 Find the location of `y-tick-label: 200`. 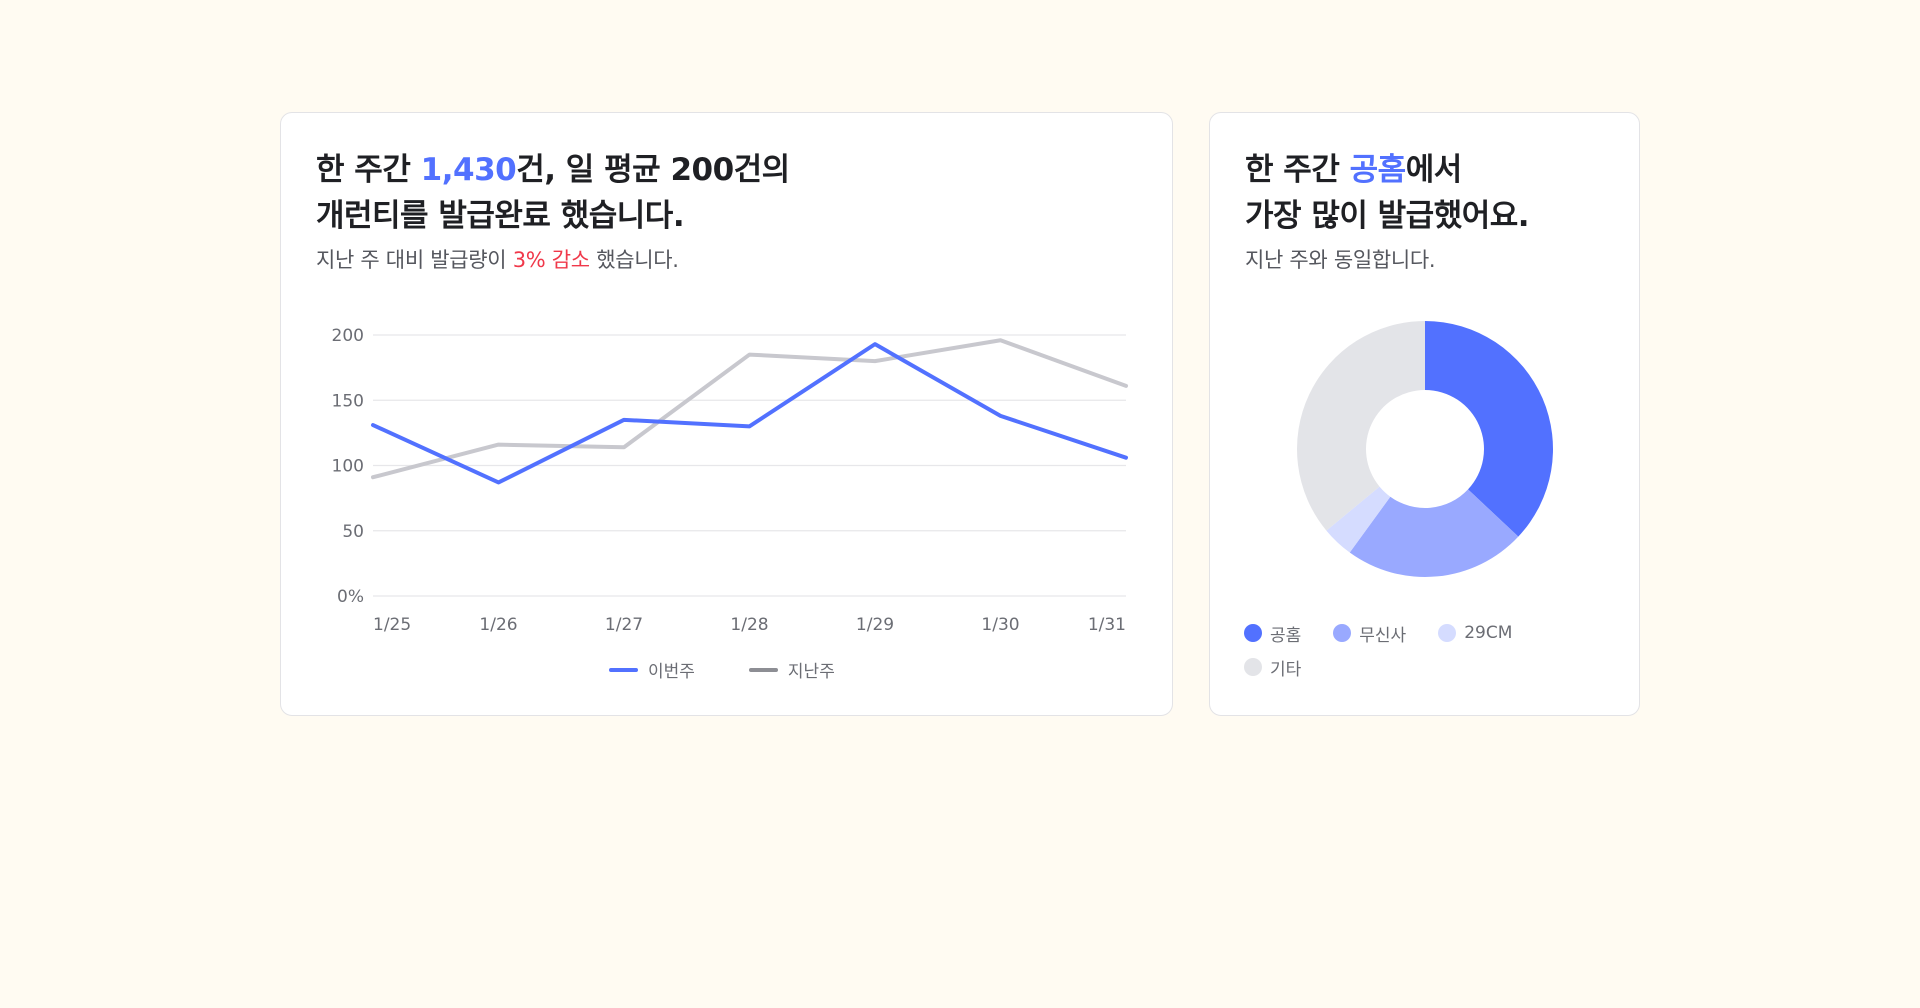

y-tick-label: 200 is located at coordinates (348, 336).